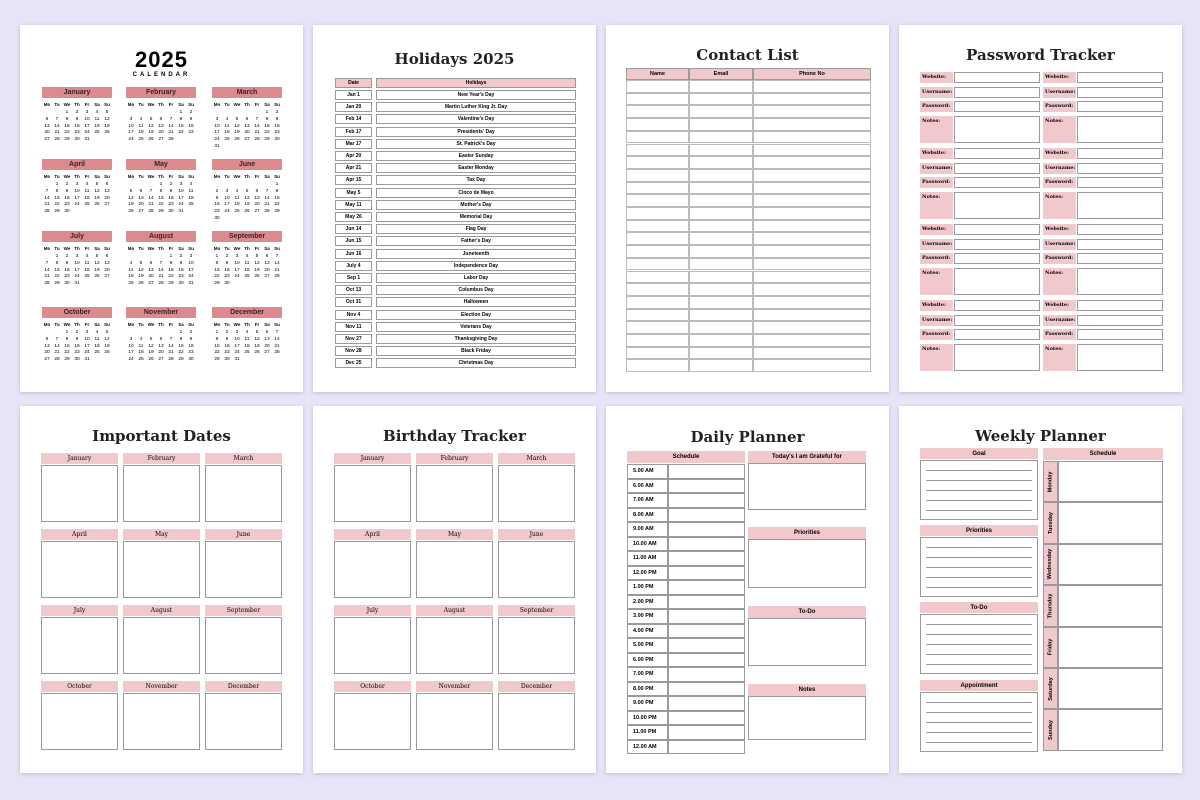 Image resolution: width=1200 pixels, height=800 pixels. I want to click on holiday-date: Dec 25, so click(353, 363).